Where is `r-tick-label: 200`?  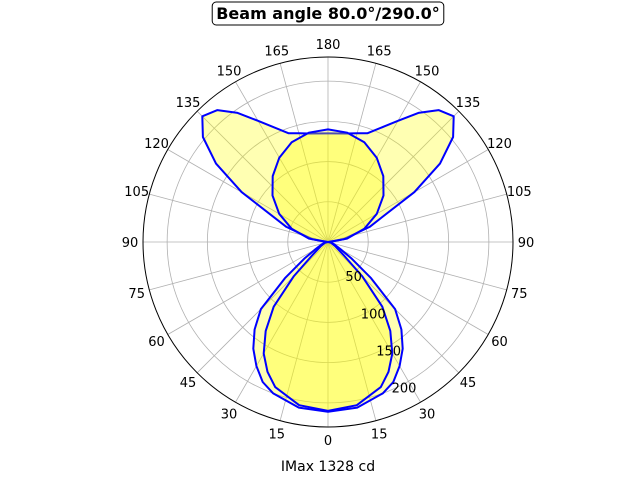
r-tick-label: 200 is located at coordinates (404, 389).